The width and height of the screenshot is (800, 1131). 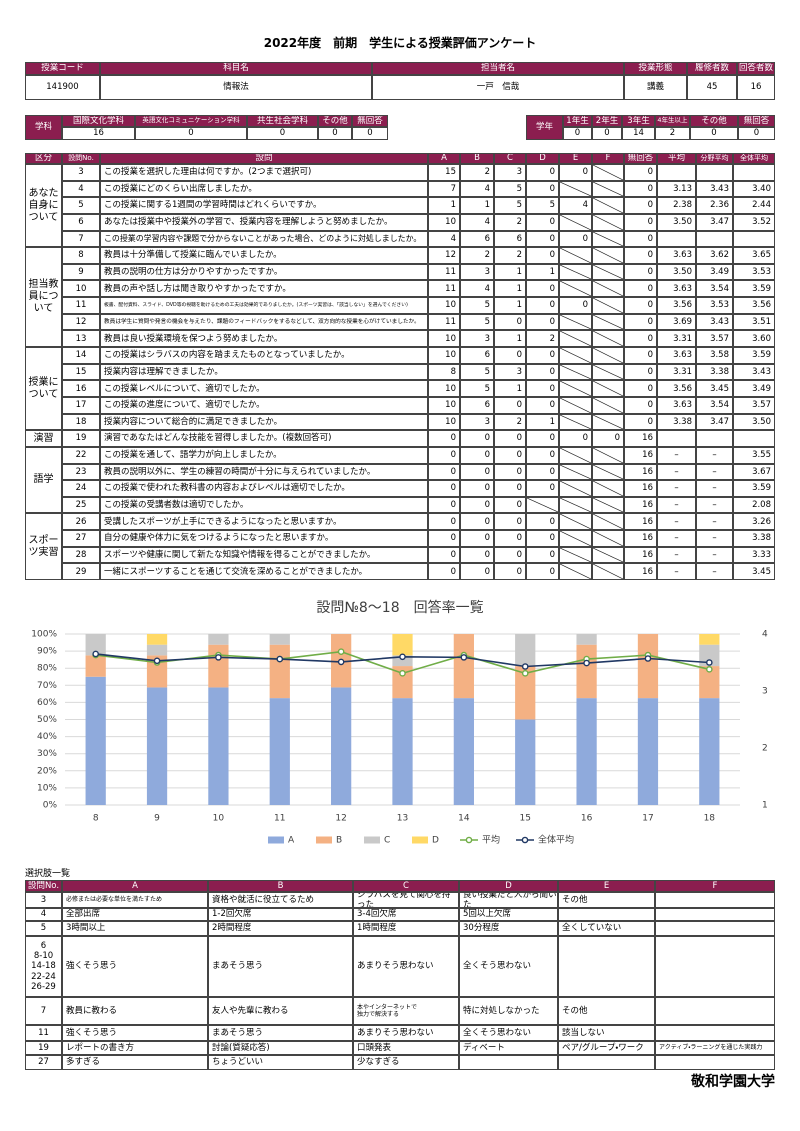 I want to click on choices-header: D, so click(x=508, y=886).